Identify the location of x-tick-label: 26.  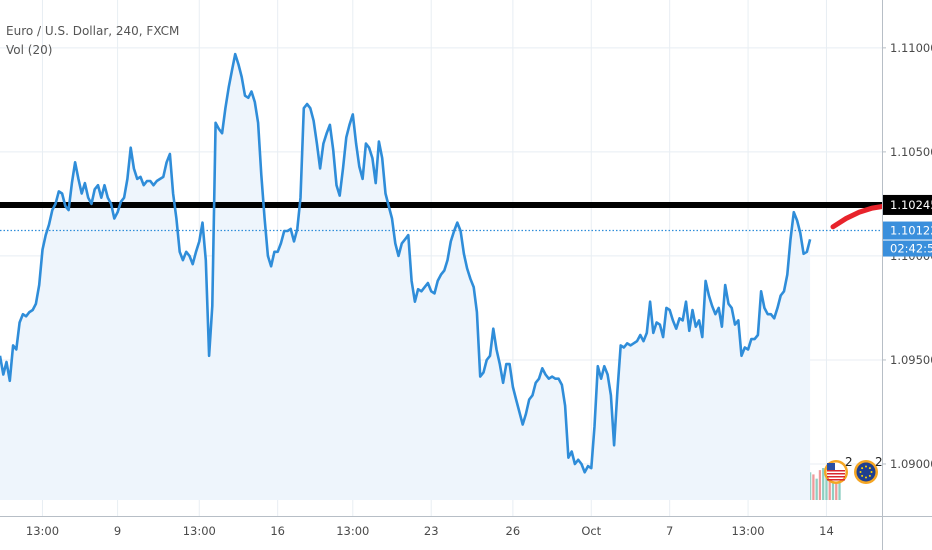
(513, 531).